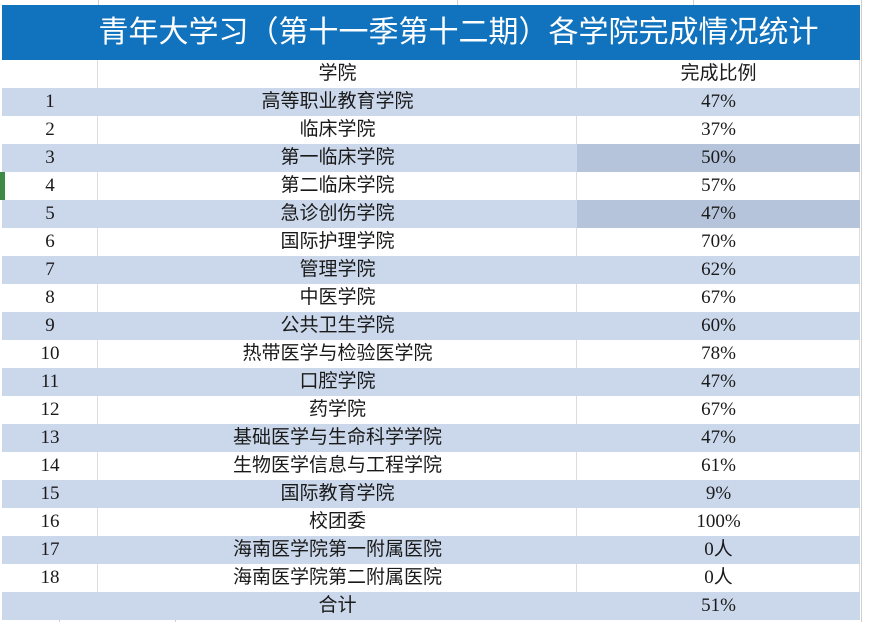 This screenshot has width=871, height=622. I want to click on table-row: 6 国际护理学院 70%, so click(431, 242).